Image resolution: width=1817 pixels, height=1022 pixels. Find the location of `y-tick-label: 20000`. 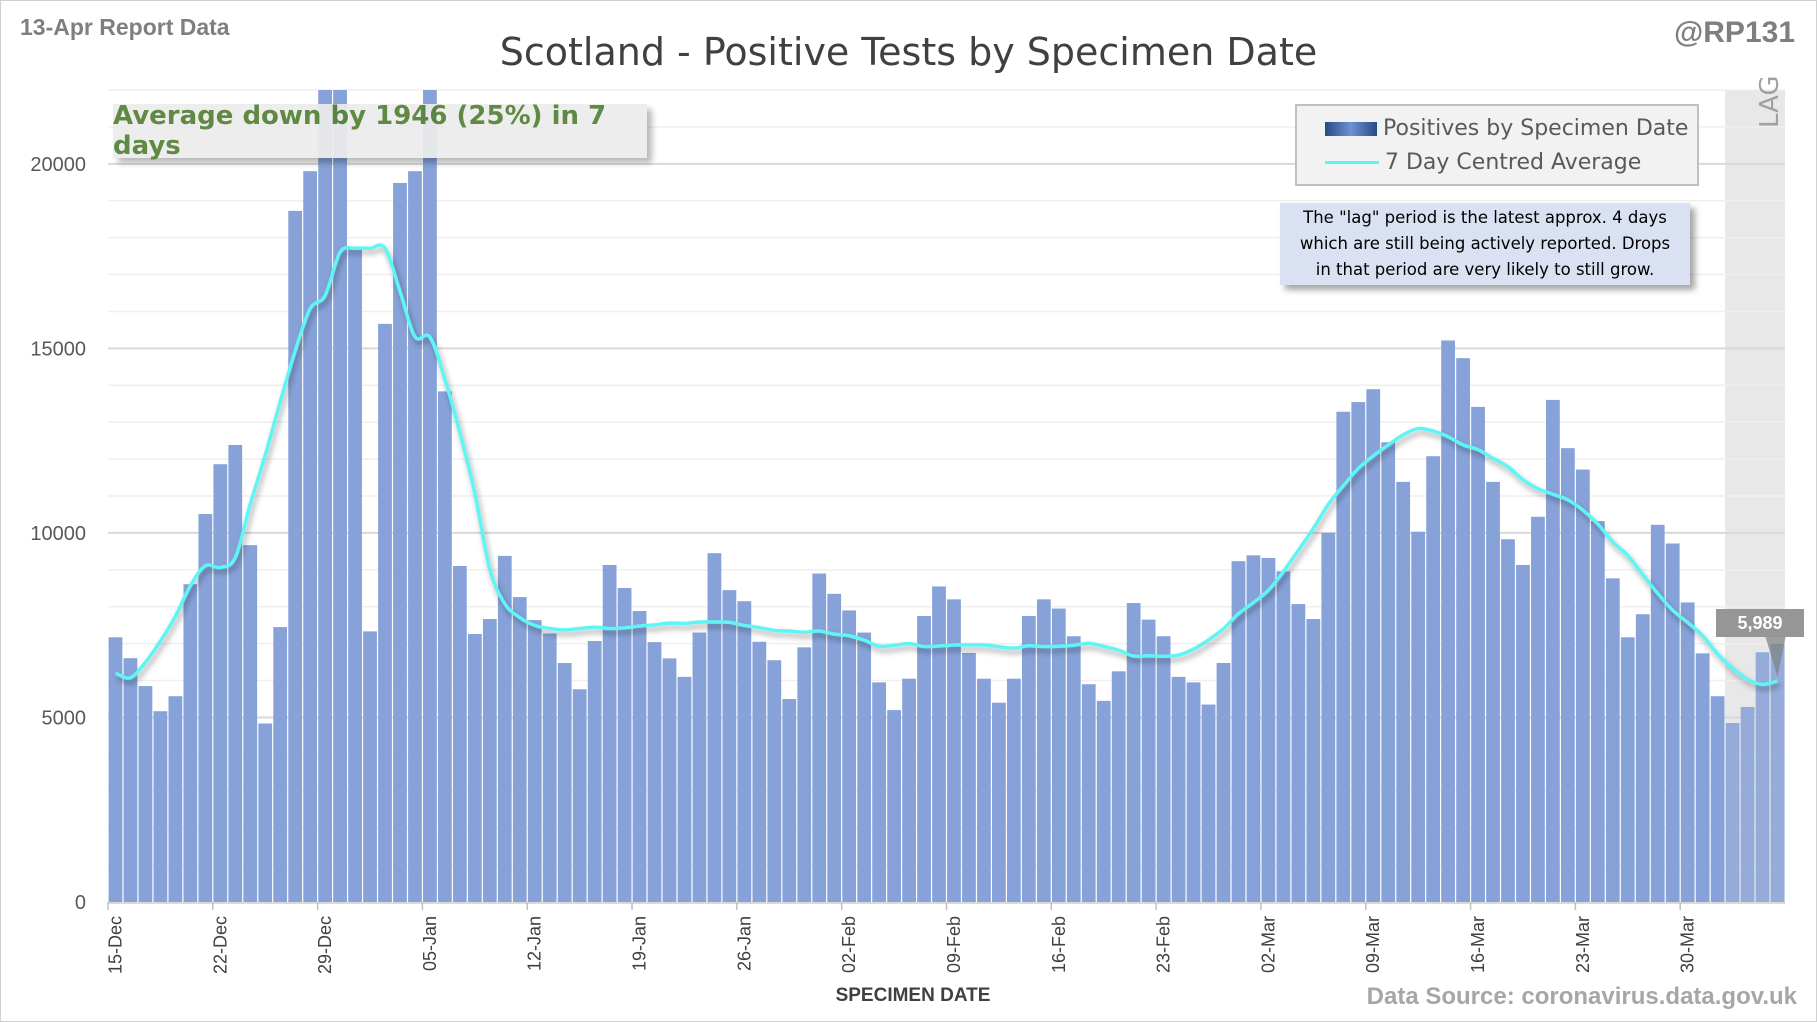

y-tick-label: 20000 is located at coordinates (58, 165).